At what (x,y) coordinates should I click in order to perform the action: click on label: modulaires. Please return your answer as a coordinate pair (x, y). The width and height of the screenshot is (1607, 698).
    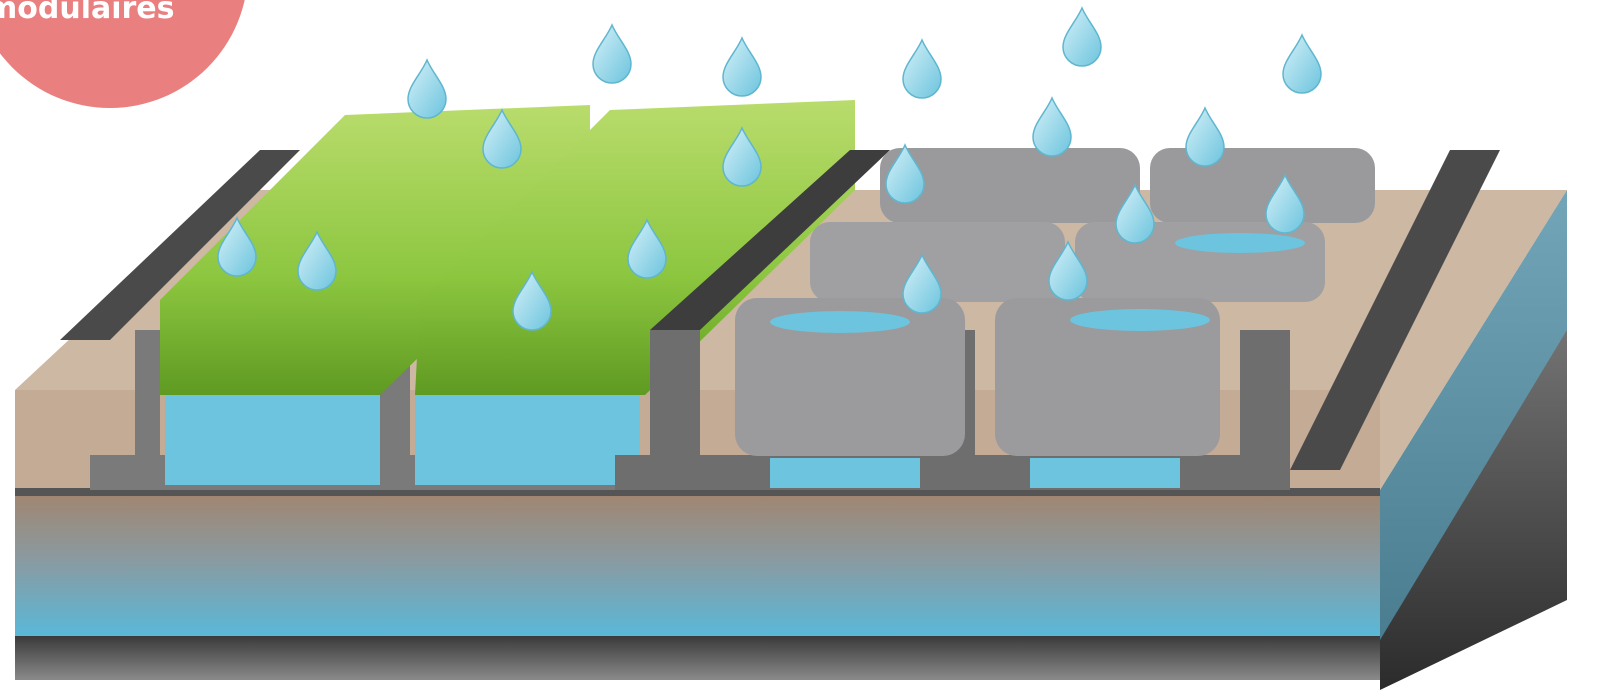
    Looking at the image, I should click on (87, 13).